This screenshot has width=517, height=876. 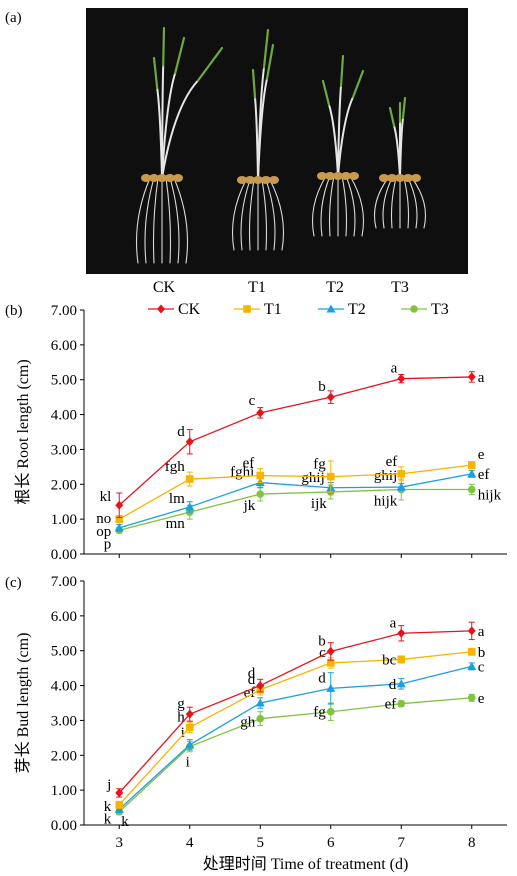 What do you see at coordinates (64, 721) in the screenshot?
I see `y-tick-label: 3.00` at bounding box center [64, 721].